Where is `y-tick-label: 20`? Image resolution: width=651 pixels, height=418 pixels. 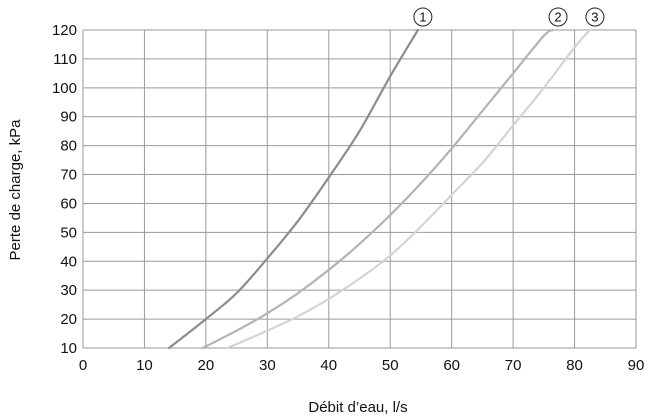 y-tick-label: 20 is located at coordinates (68, 319).